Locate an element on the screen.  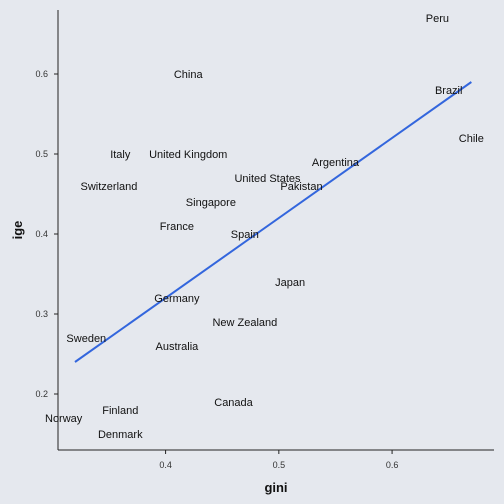
point-label-peru: Peru is located at coordinates (437, 19).